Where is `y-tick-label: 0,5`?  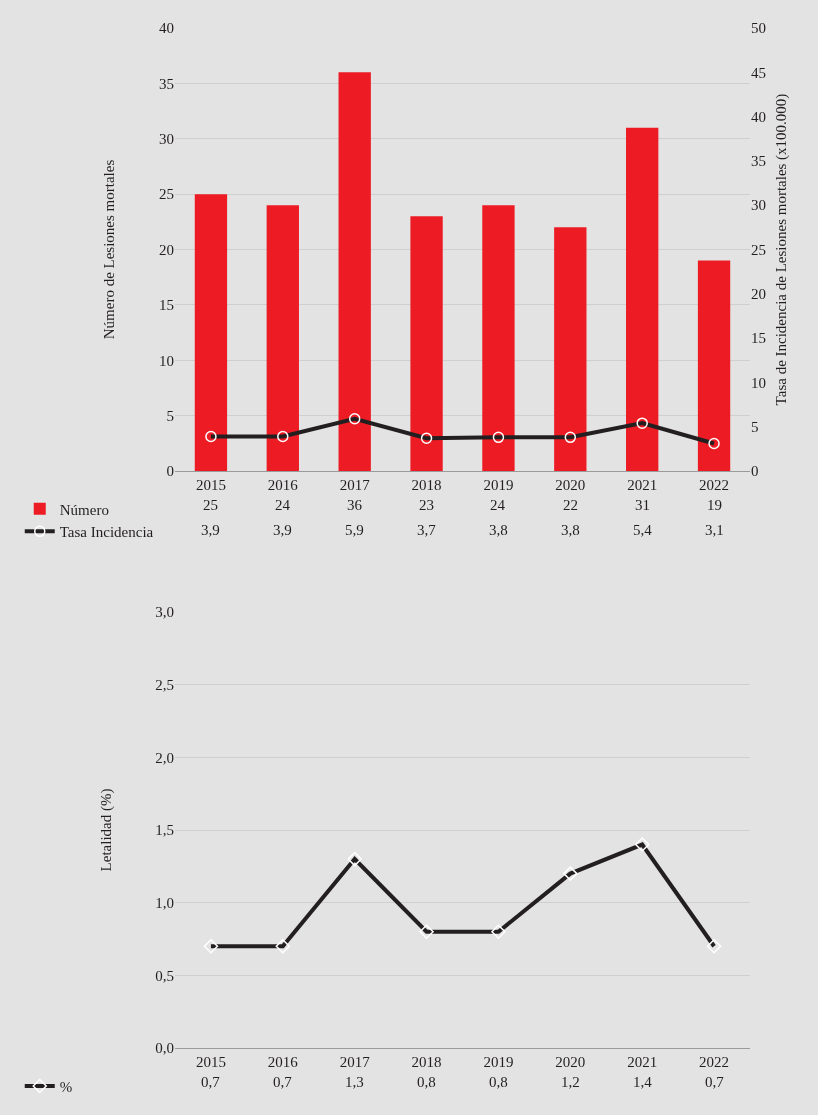
y-tick-label: 0,5 is located at coordinates (164, 975).